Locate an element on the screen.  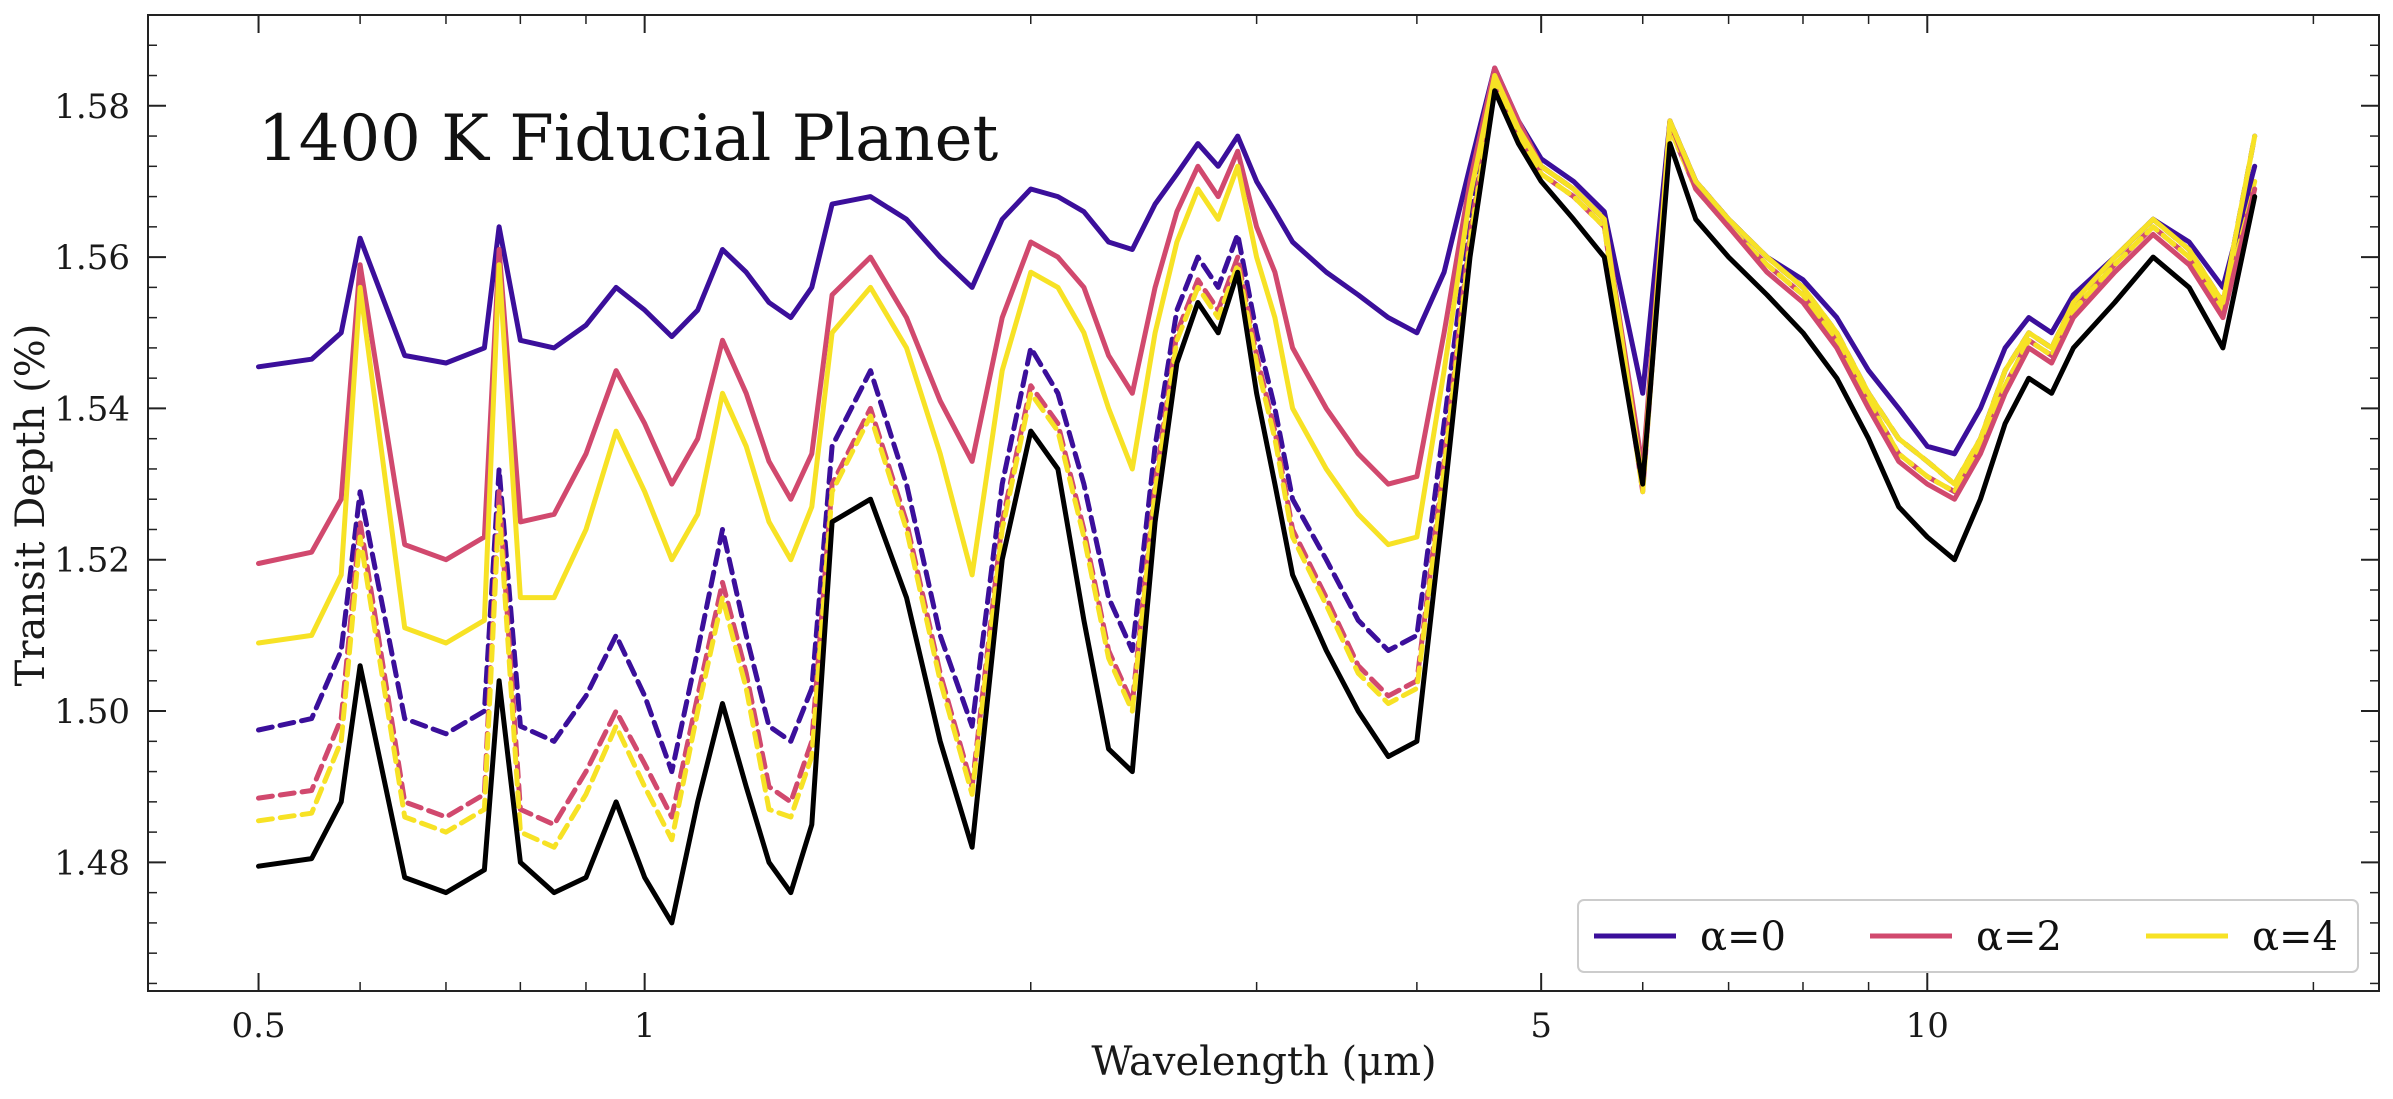
y-tick-label: 1.54 is located at coordinates (92, 409).